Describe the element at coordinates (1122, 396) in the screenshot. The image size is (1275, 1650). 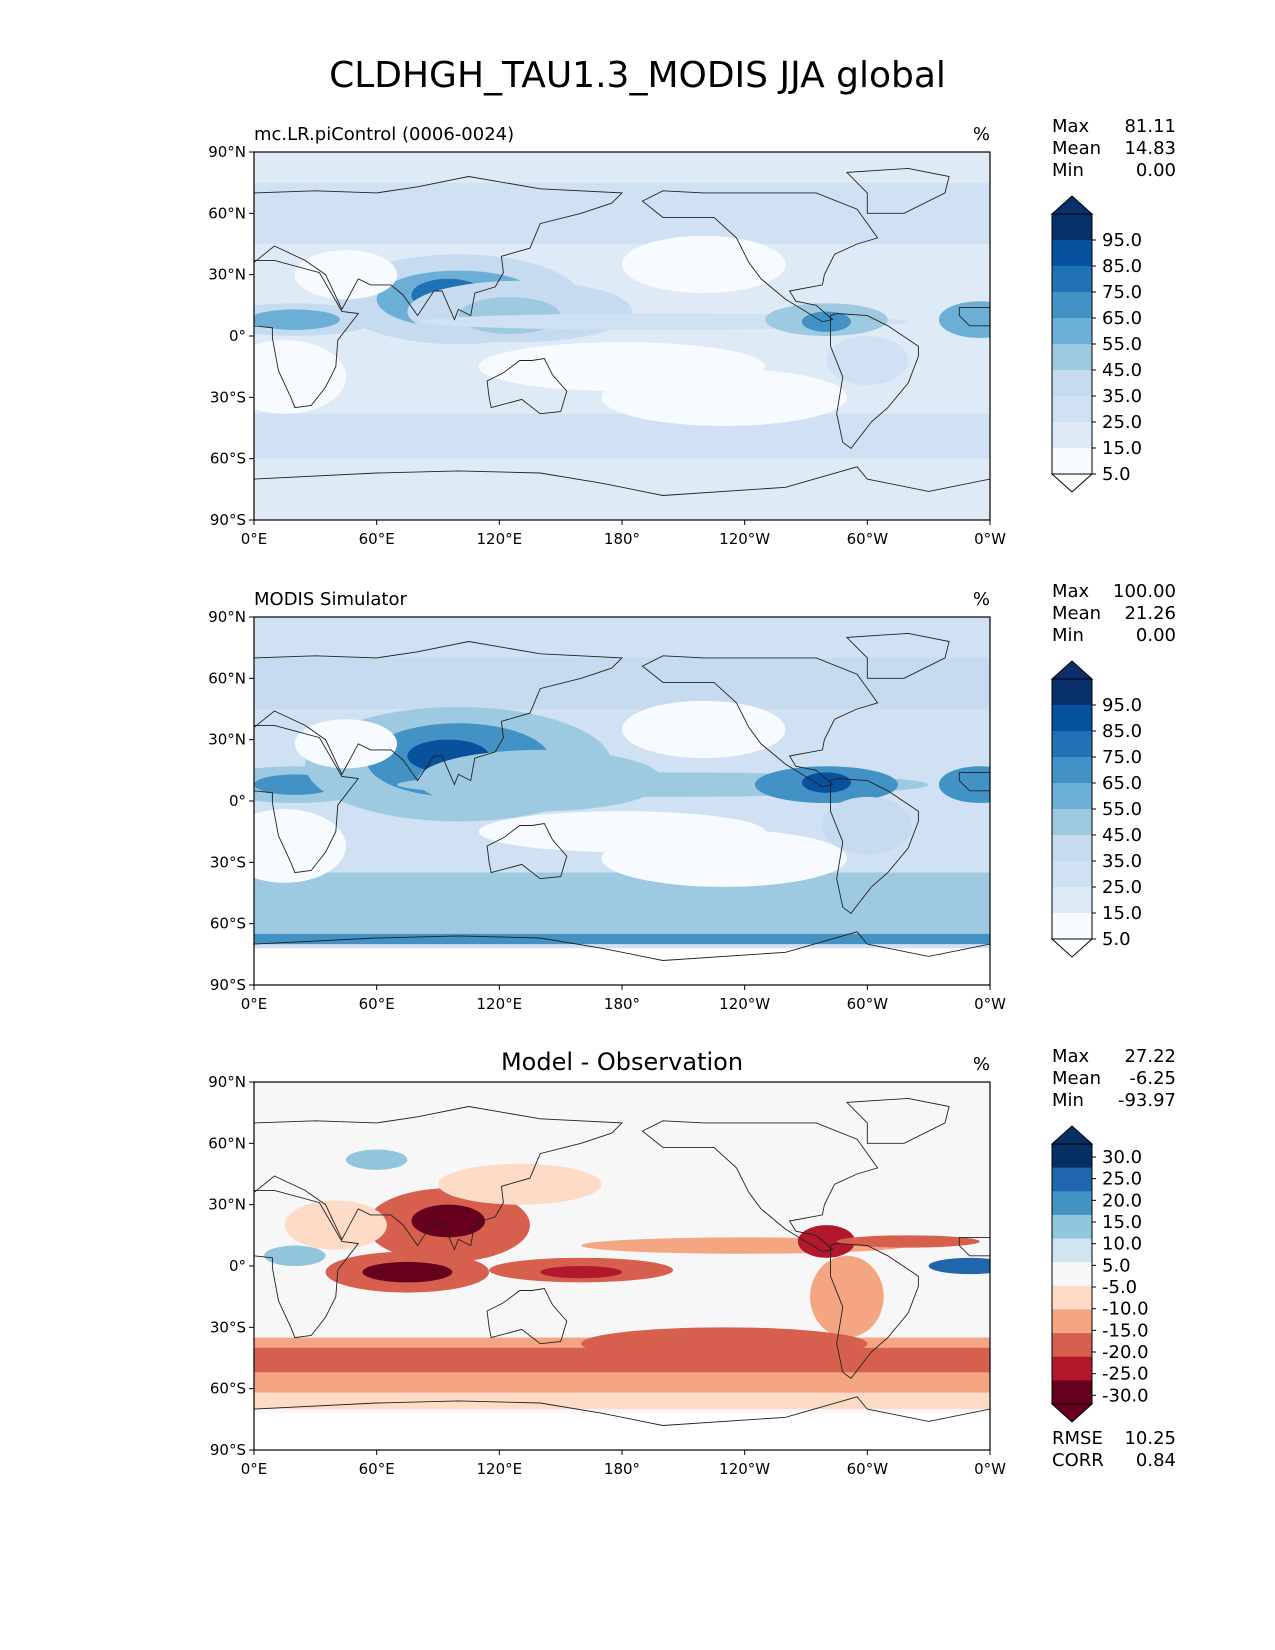
I see `colorbar-tick-label: 35.0` at that location.